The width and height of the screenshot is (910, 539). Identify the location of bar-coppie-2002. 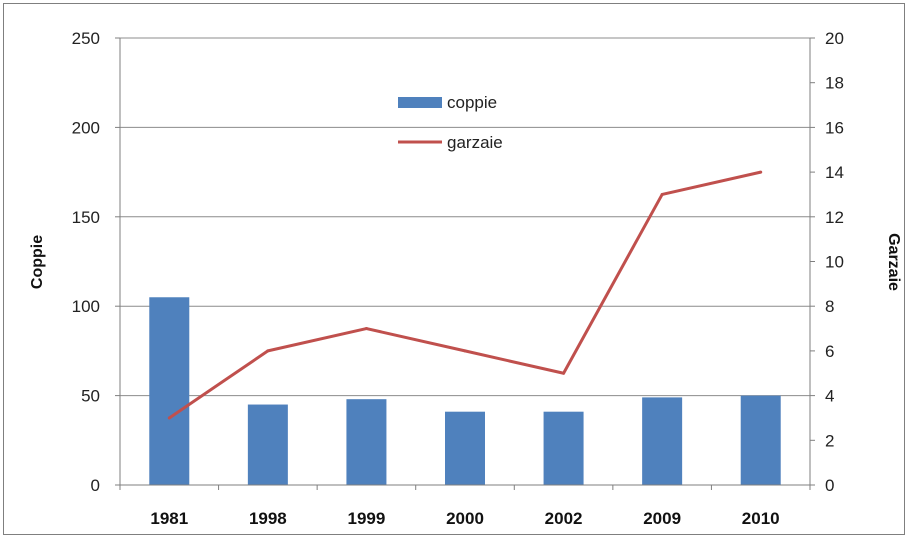
(563, 448).